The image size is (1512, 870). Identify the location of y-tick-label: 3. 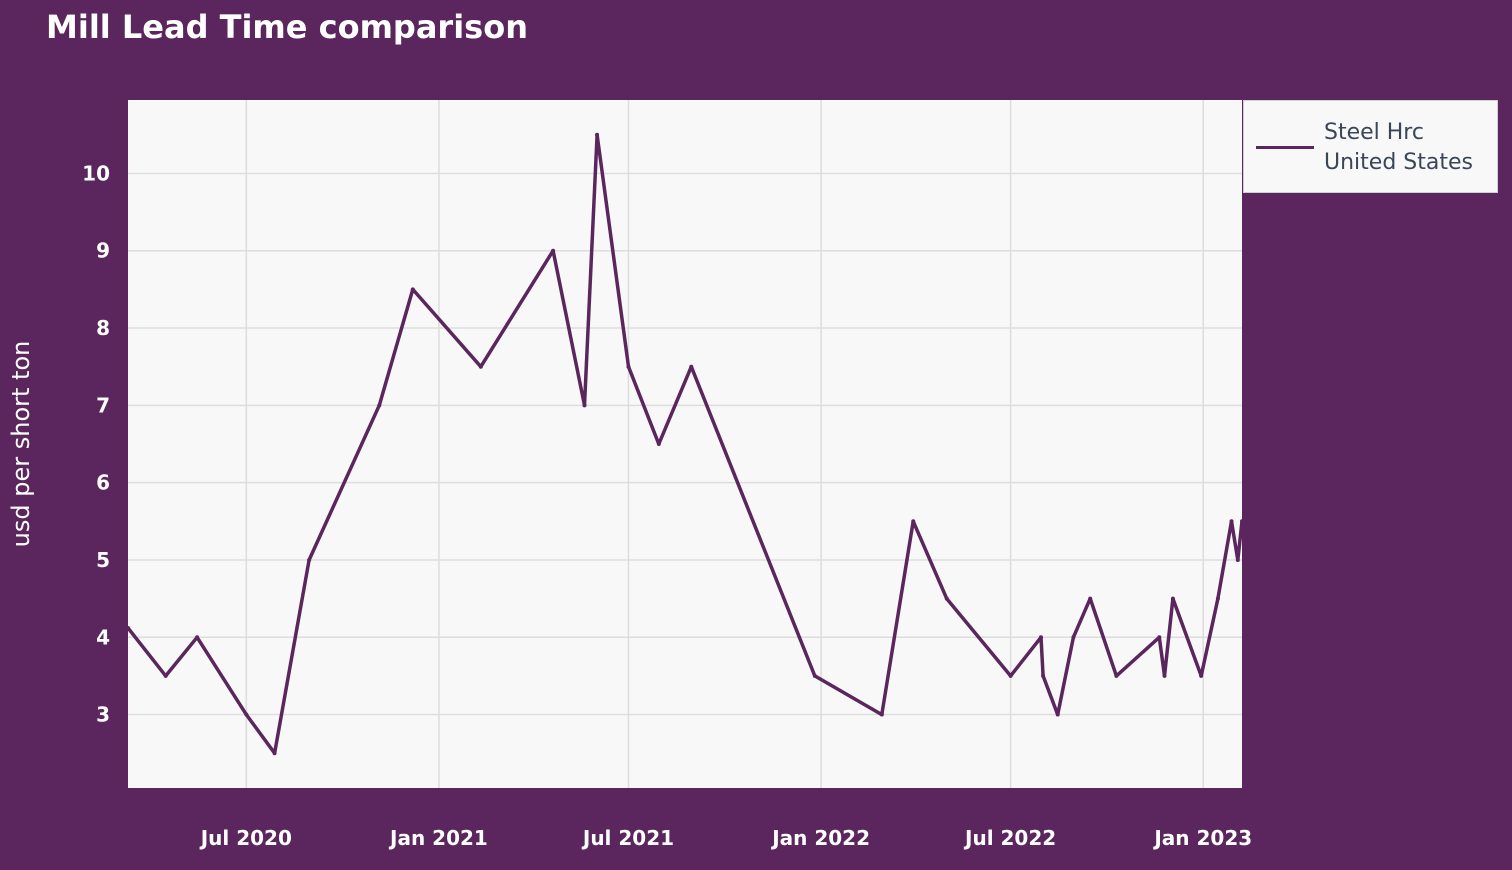
(103, 715).